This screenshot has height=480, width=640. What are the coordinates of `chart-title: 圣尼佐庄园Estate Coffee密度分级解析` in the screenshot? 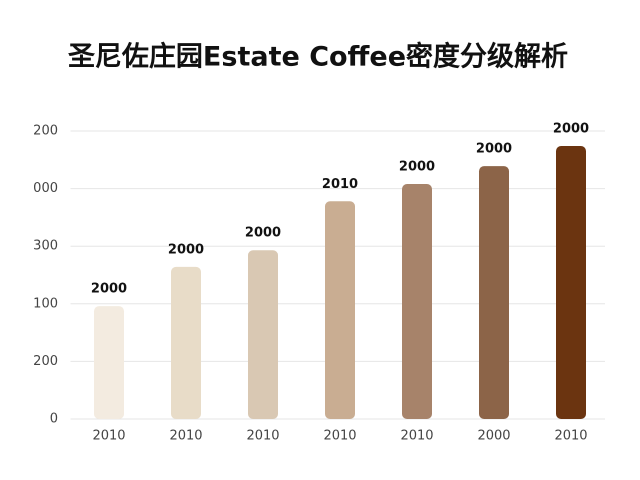 It's located at (318, 57).